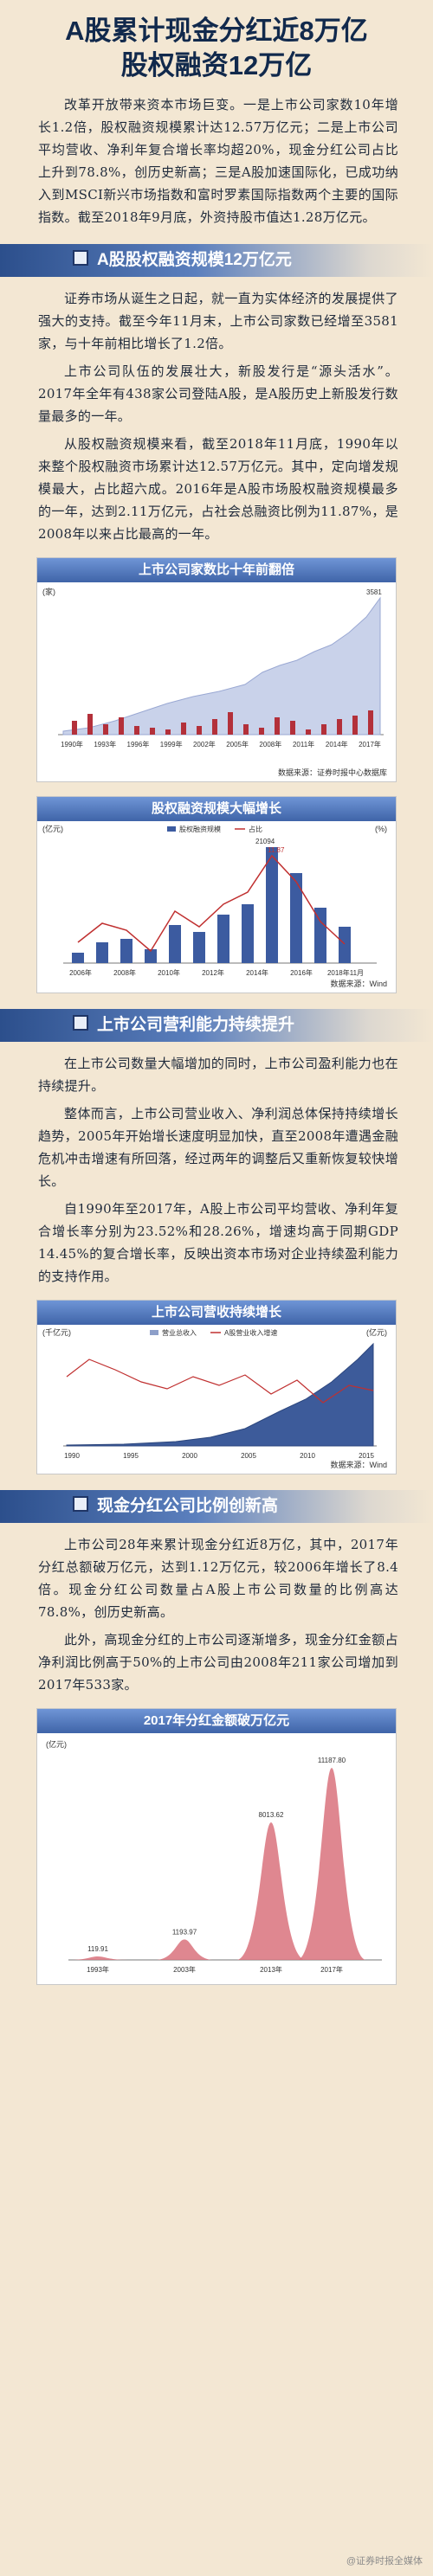  I want to click on watermark: @证券时报全媒体, so click(384, 2561).